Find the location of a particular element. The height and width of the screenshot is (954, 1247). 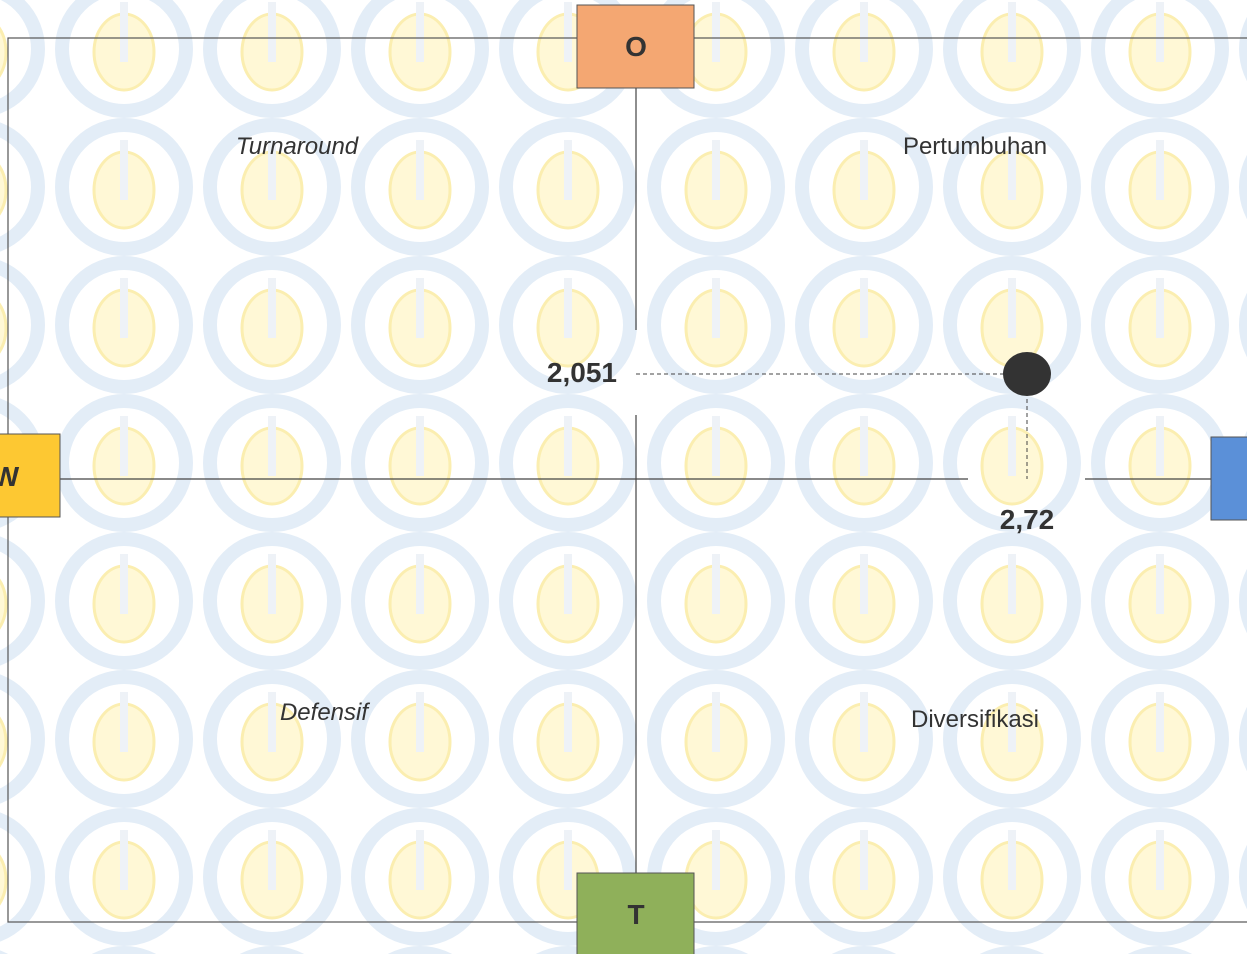

box-label: O is located at coordinates (636, 46).